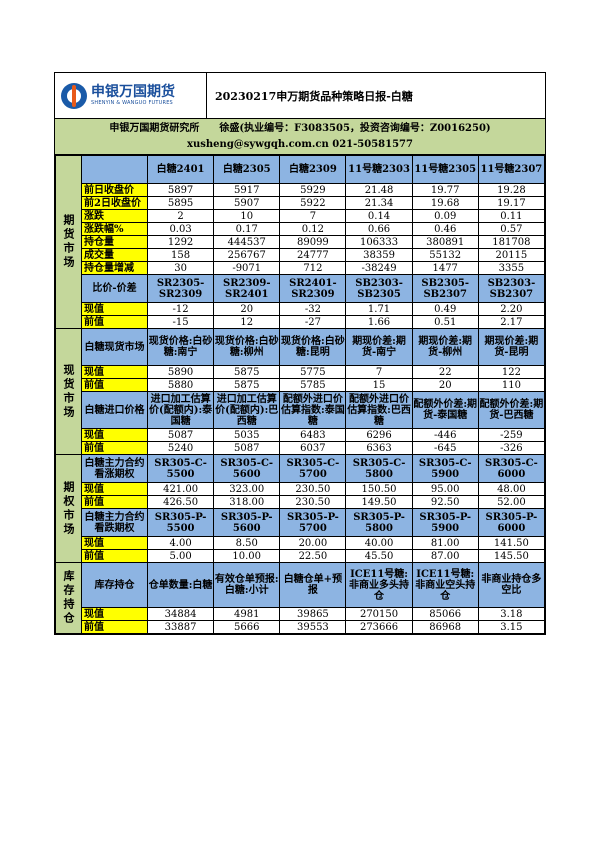  I want to click on column-header: SR305-P-5600, so click(247, 522).